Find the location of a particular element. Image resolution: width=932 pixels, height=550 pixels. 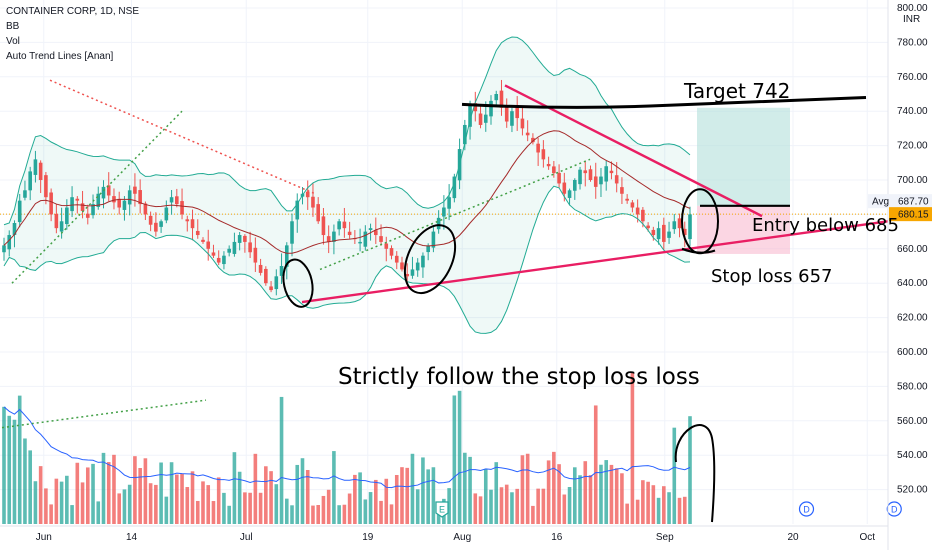

circle-current is located at coordinates (700, 221).